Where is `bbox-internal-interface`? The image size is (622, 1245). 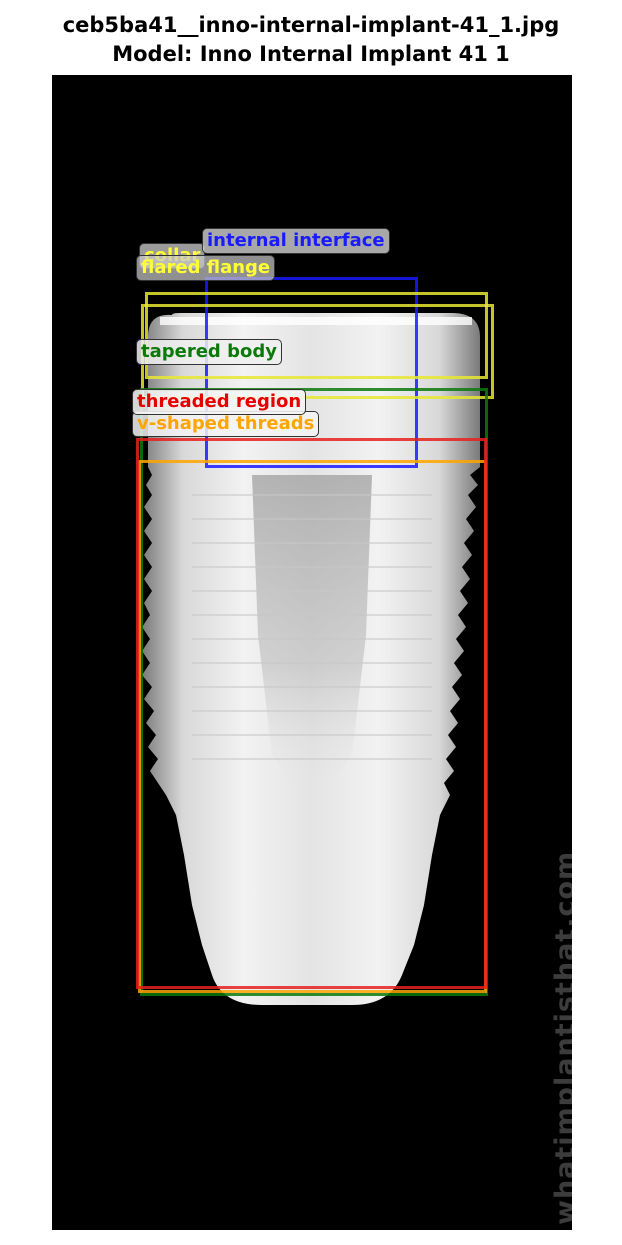
bbox-internal-interface is located at coordinates (311, 372).